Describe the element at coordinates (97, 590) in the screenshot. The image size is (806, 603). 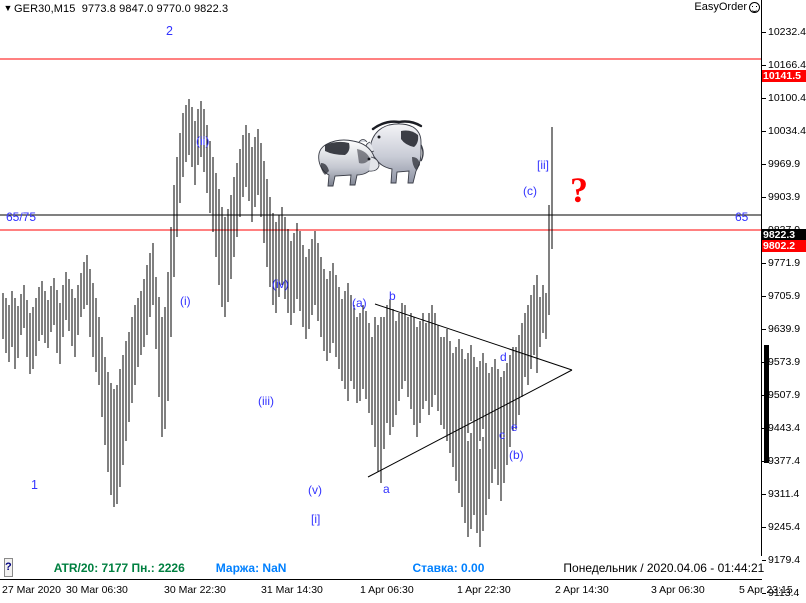
I see `time-tick-label: 30 Mar 06:30` at that location.